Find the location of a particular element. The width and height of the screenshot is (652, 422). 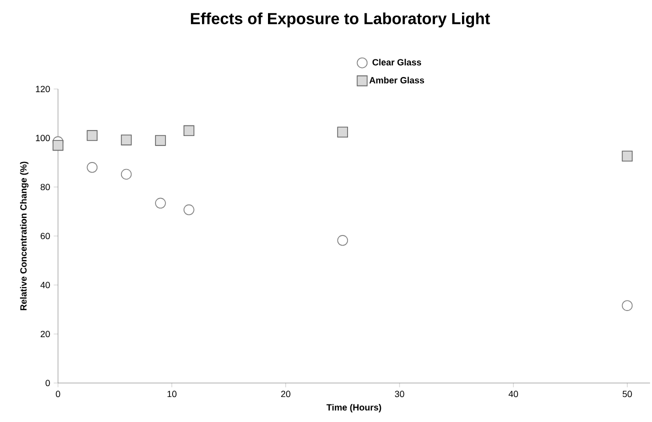

y-tick-label: 100 is located at coordinates (43, 138).